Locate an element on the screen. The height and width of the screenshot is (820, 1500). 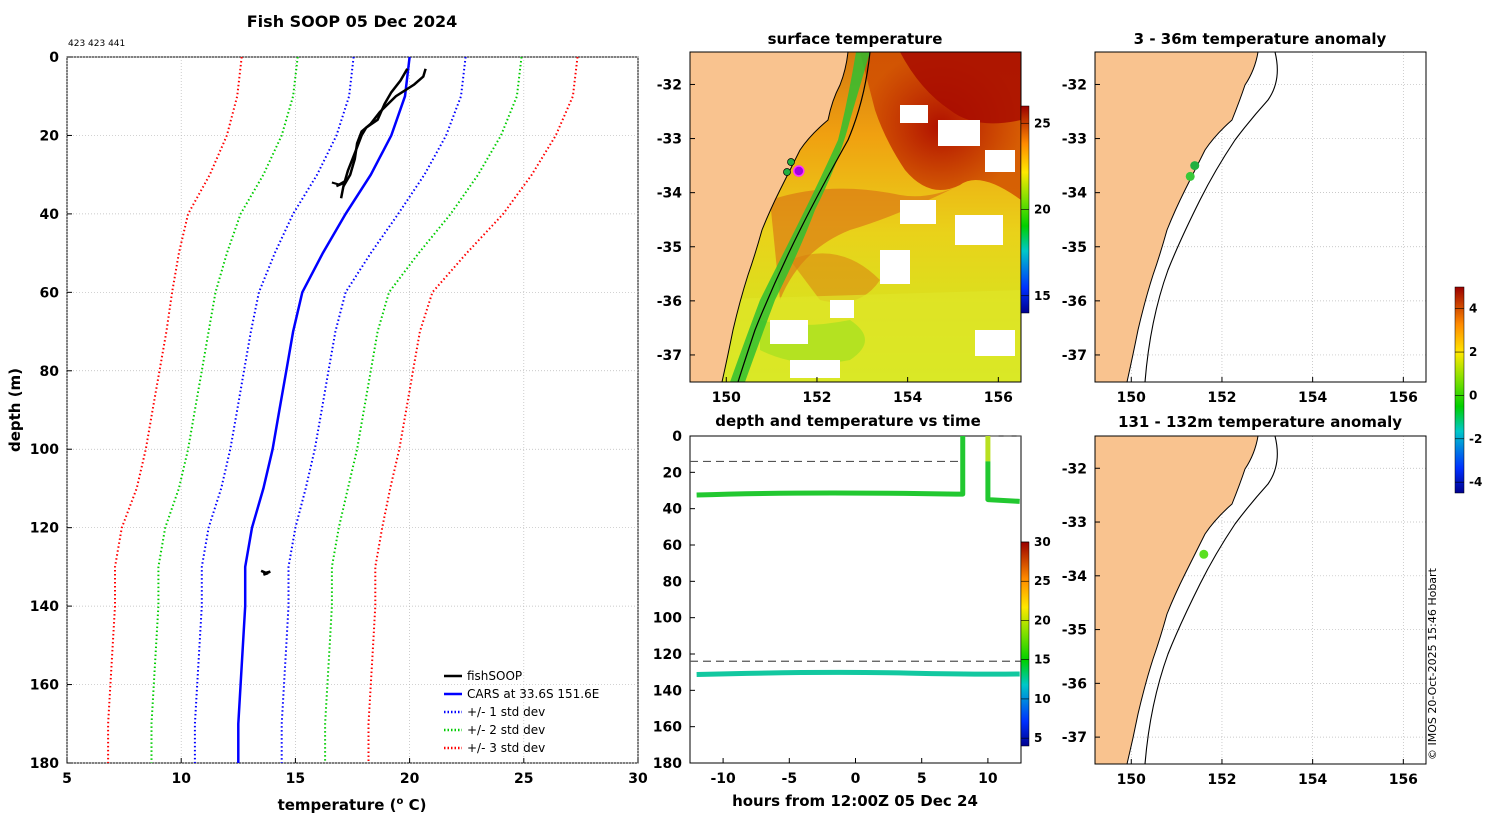
legend-label: +/- 2 std dev is located at coordinates (506, 730).